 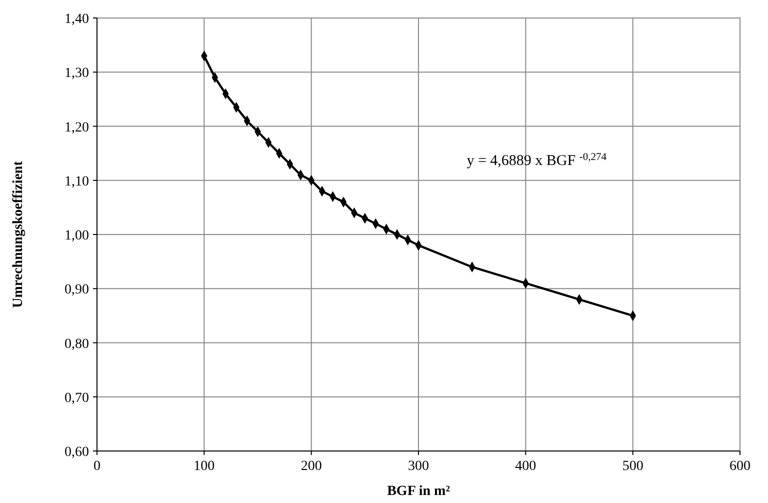 I want to click on x-tick-label: 200, so click(x=311, y=466).